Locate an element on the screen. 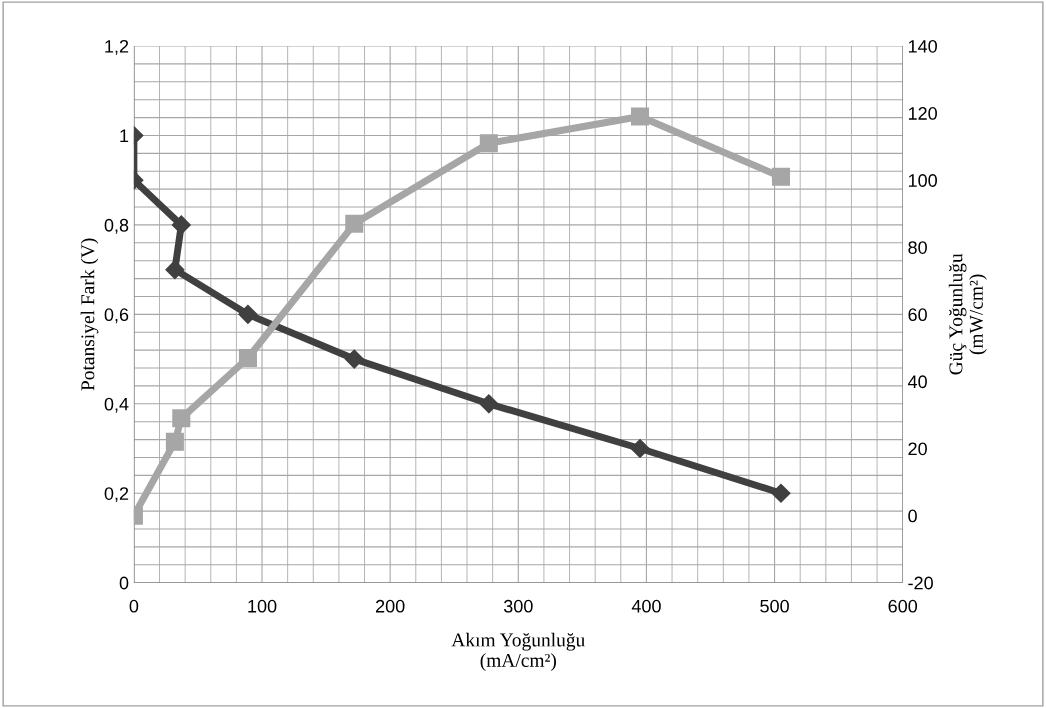  y-tick-label: 0,8 is located at coordinates (116, 226).